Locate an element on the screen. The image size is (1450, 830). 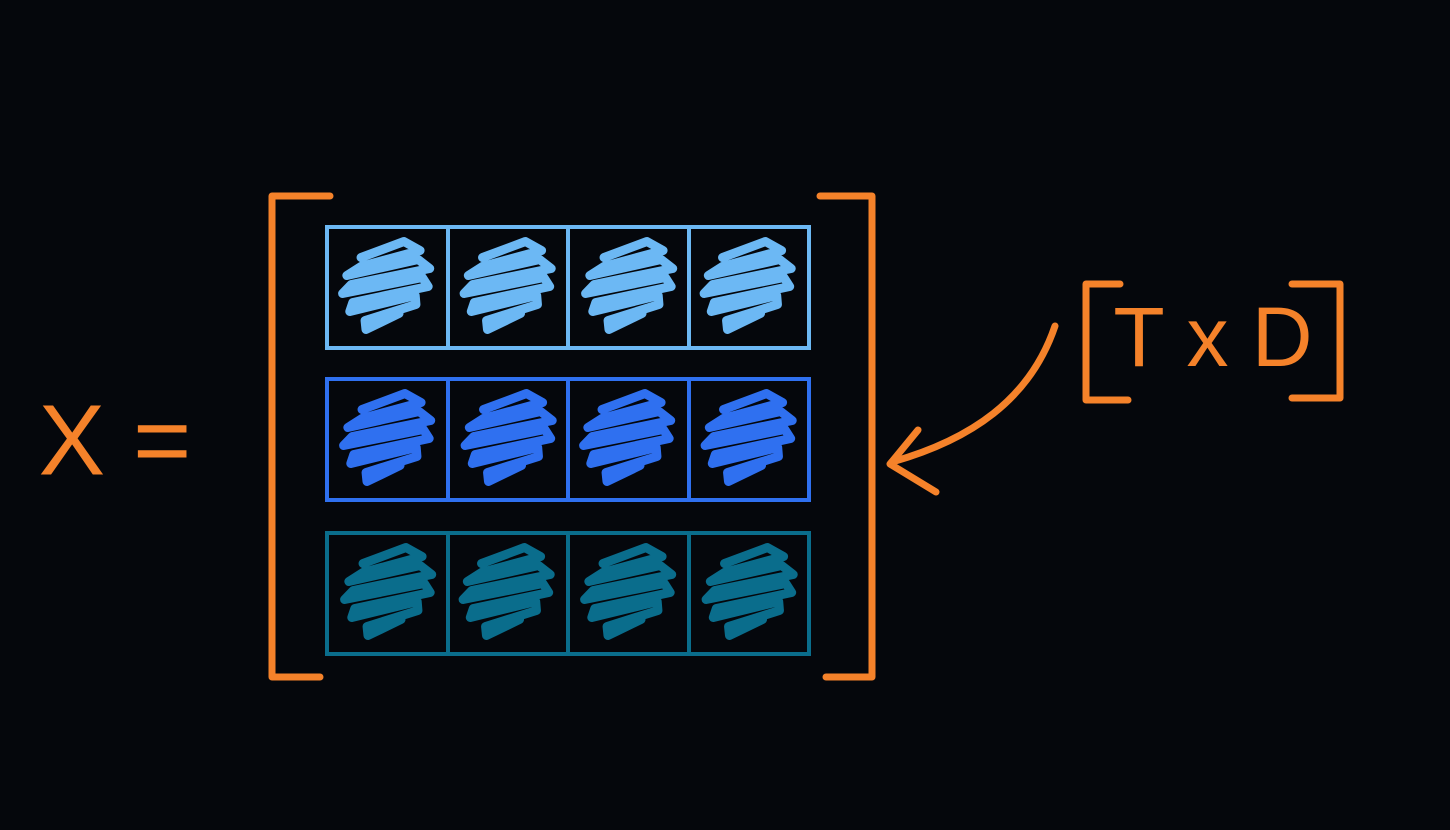
arrow-shaft is located at coordinates (973, 394).